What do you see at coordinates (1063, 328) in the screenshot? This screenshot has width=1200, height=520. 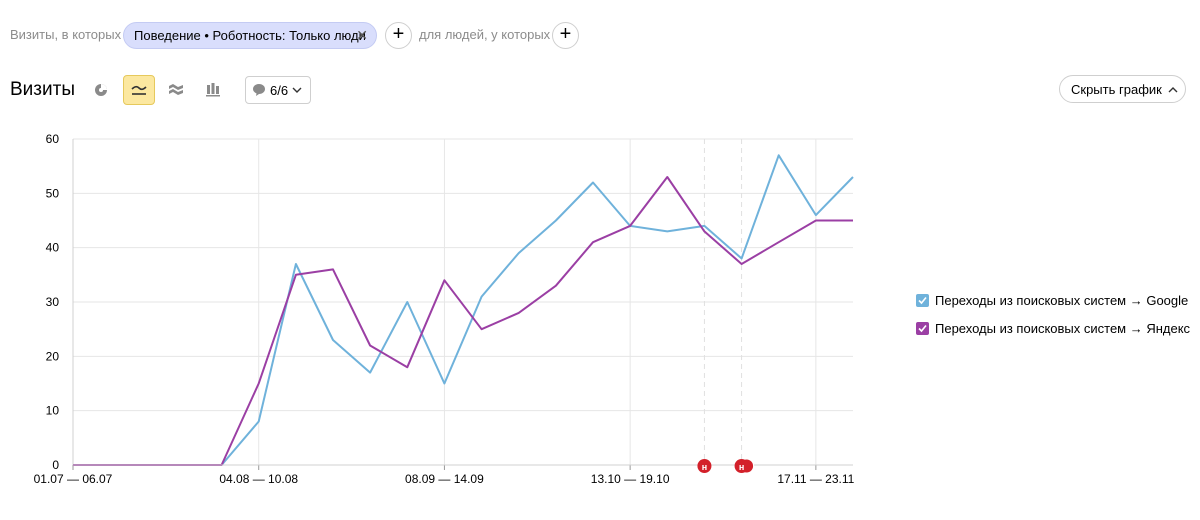 I see `legend-label-yandex: Переходы из поисковых систем → Яндекс` at bounding box center [1063, 328].